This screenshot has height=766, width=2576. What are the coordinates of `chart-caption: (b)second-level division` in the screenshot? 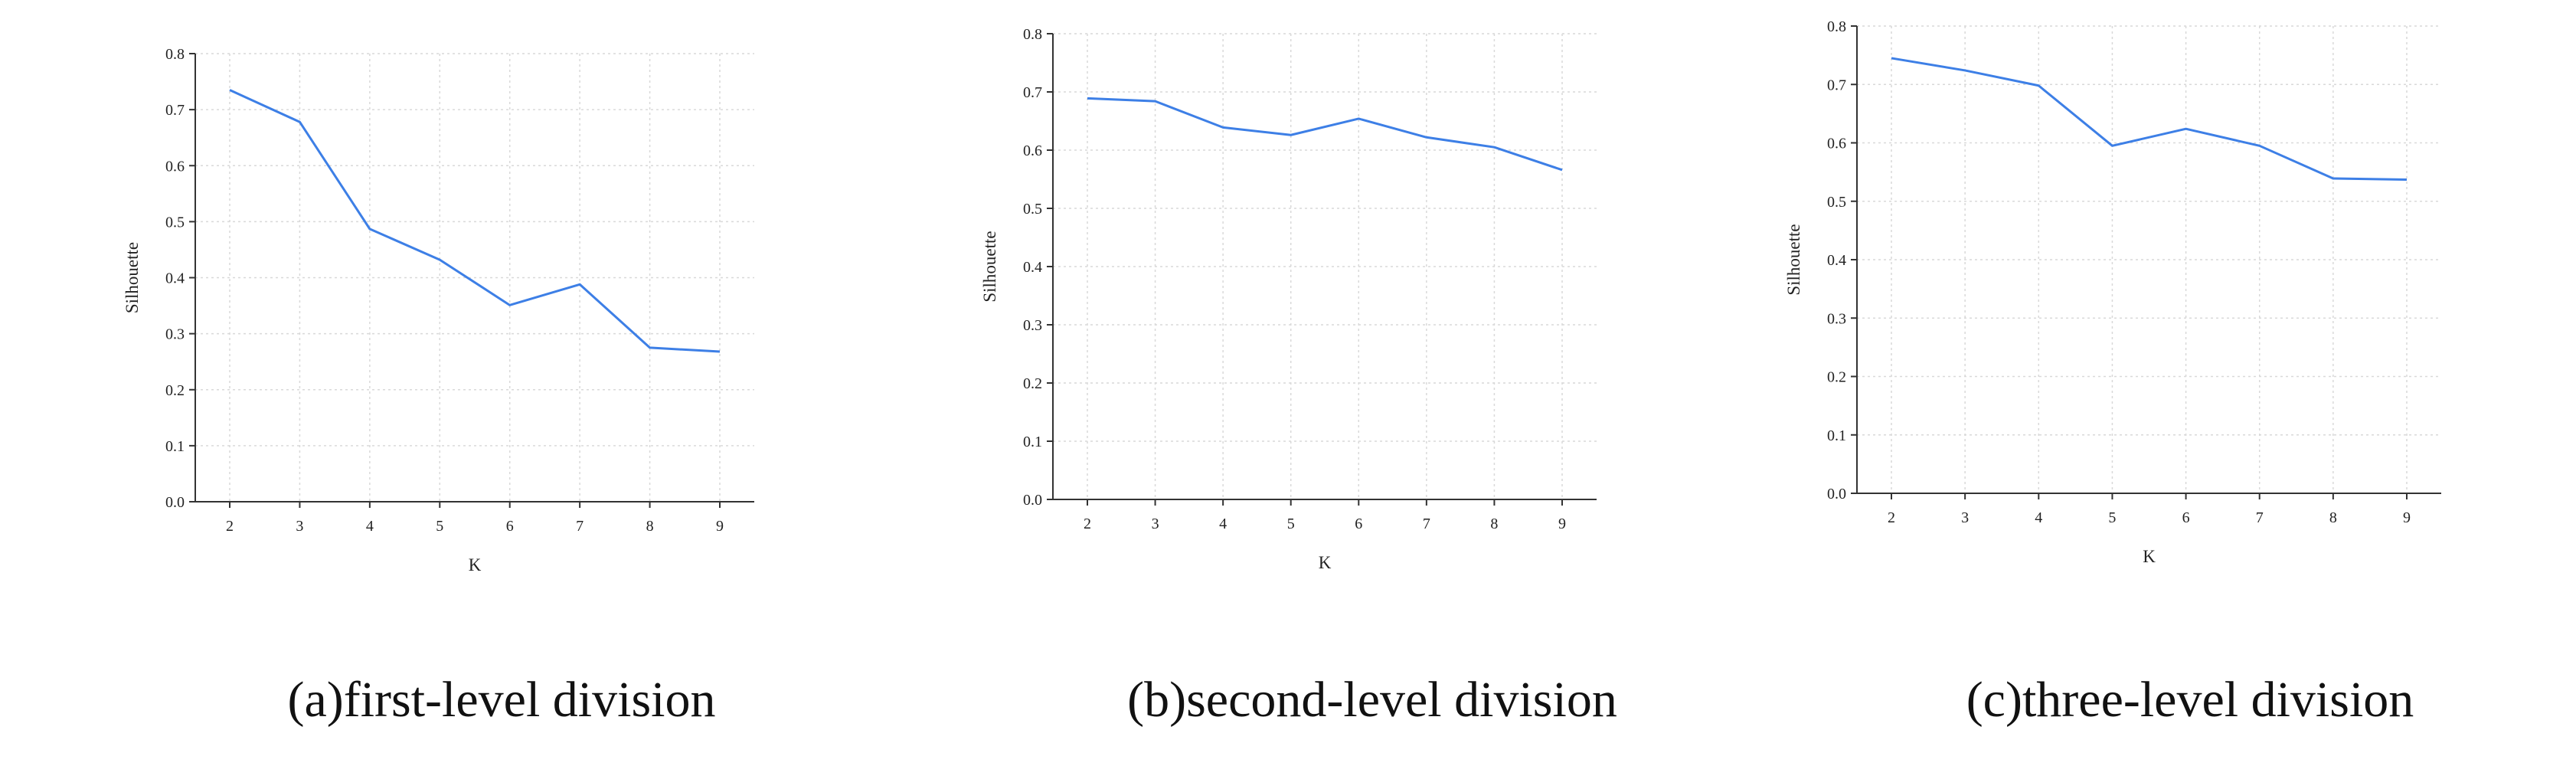 It's located at (1372, 700).